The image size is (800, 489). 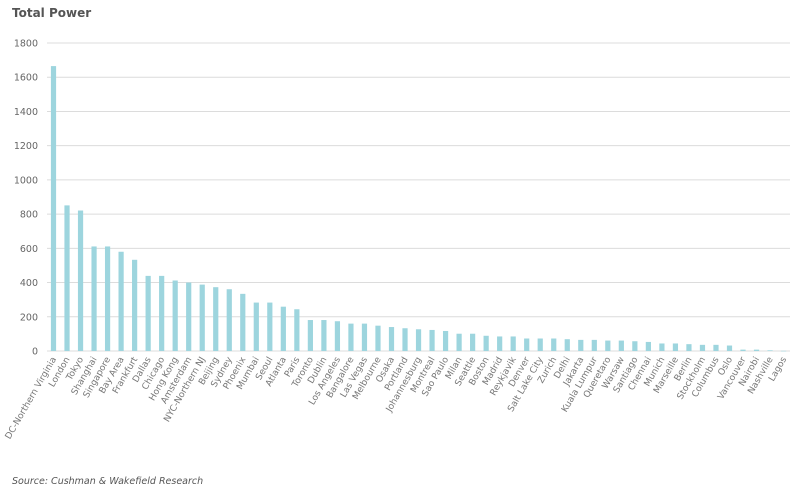 I want to click on y-tick-label: 1400, so click(x=26, y=112).